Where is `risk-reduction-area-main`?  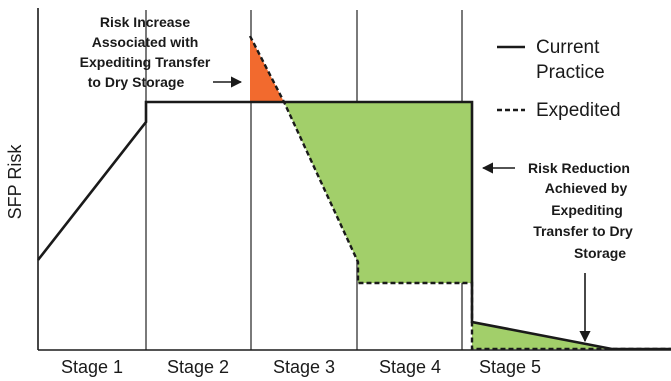
risk-reduction-area-main is located at coordinates (378, 192).